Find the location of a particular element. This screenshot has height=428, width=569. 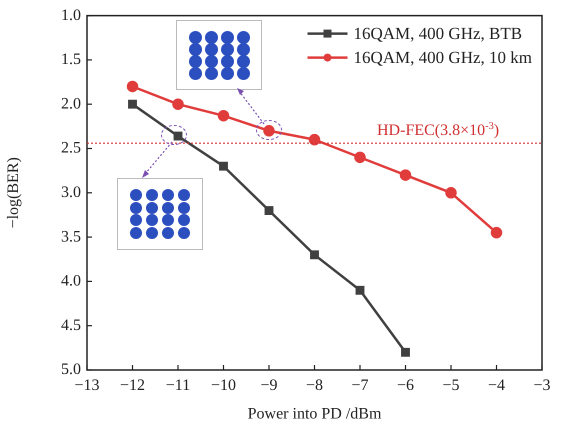

x-tick-label: −12 is located at coordinates (133, 385).